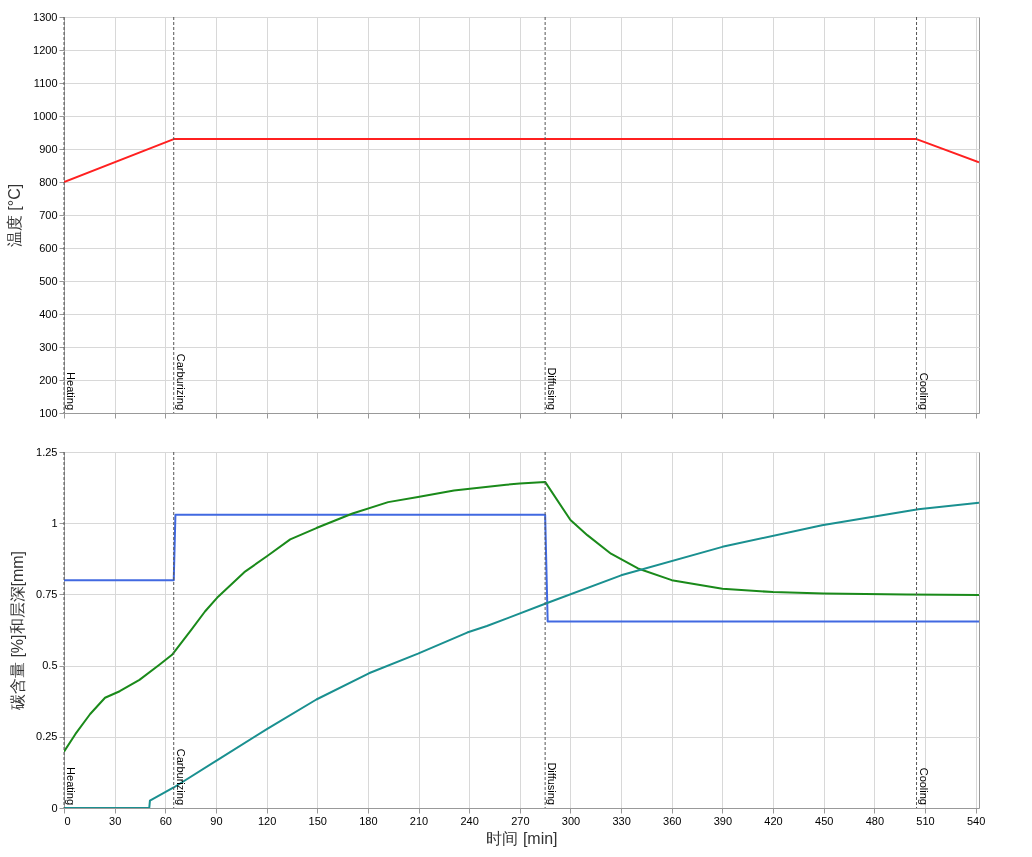 The height and width of the screenshot is (857, 1032). I want to click on y-tick-label: 700, so click(48, 214).